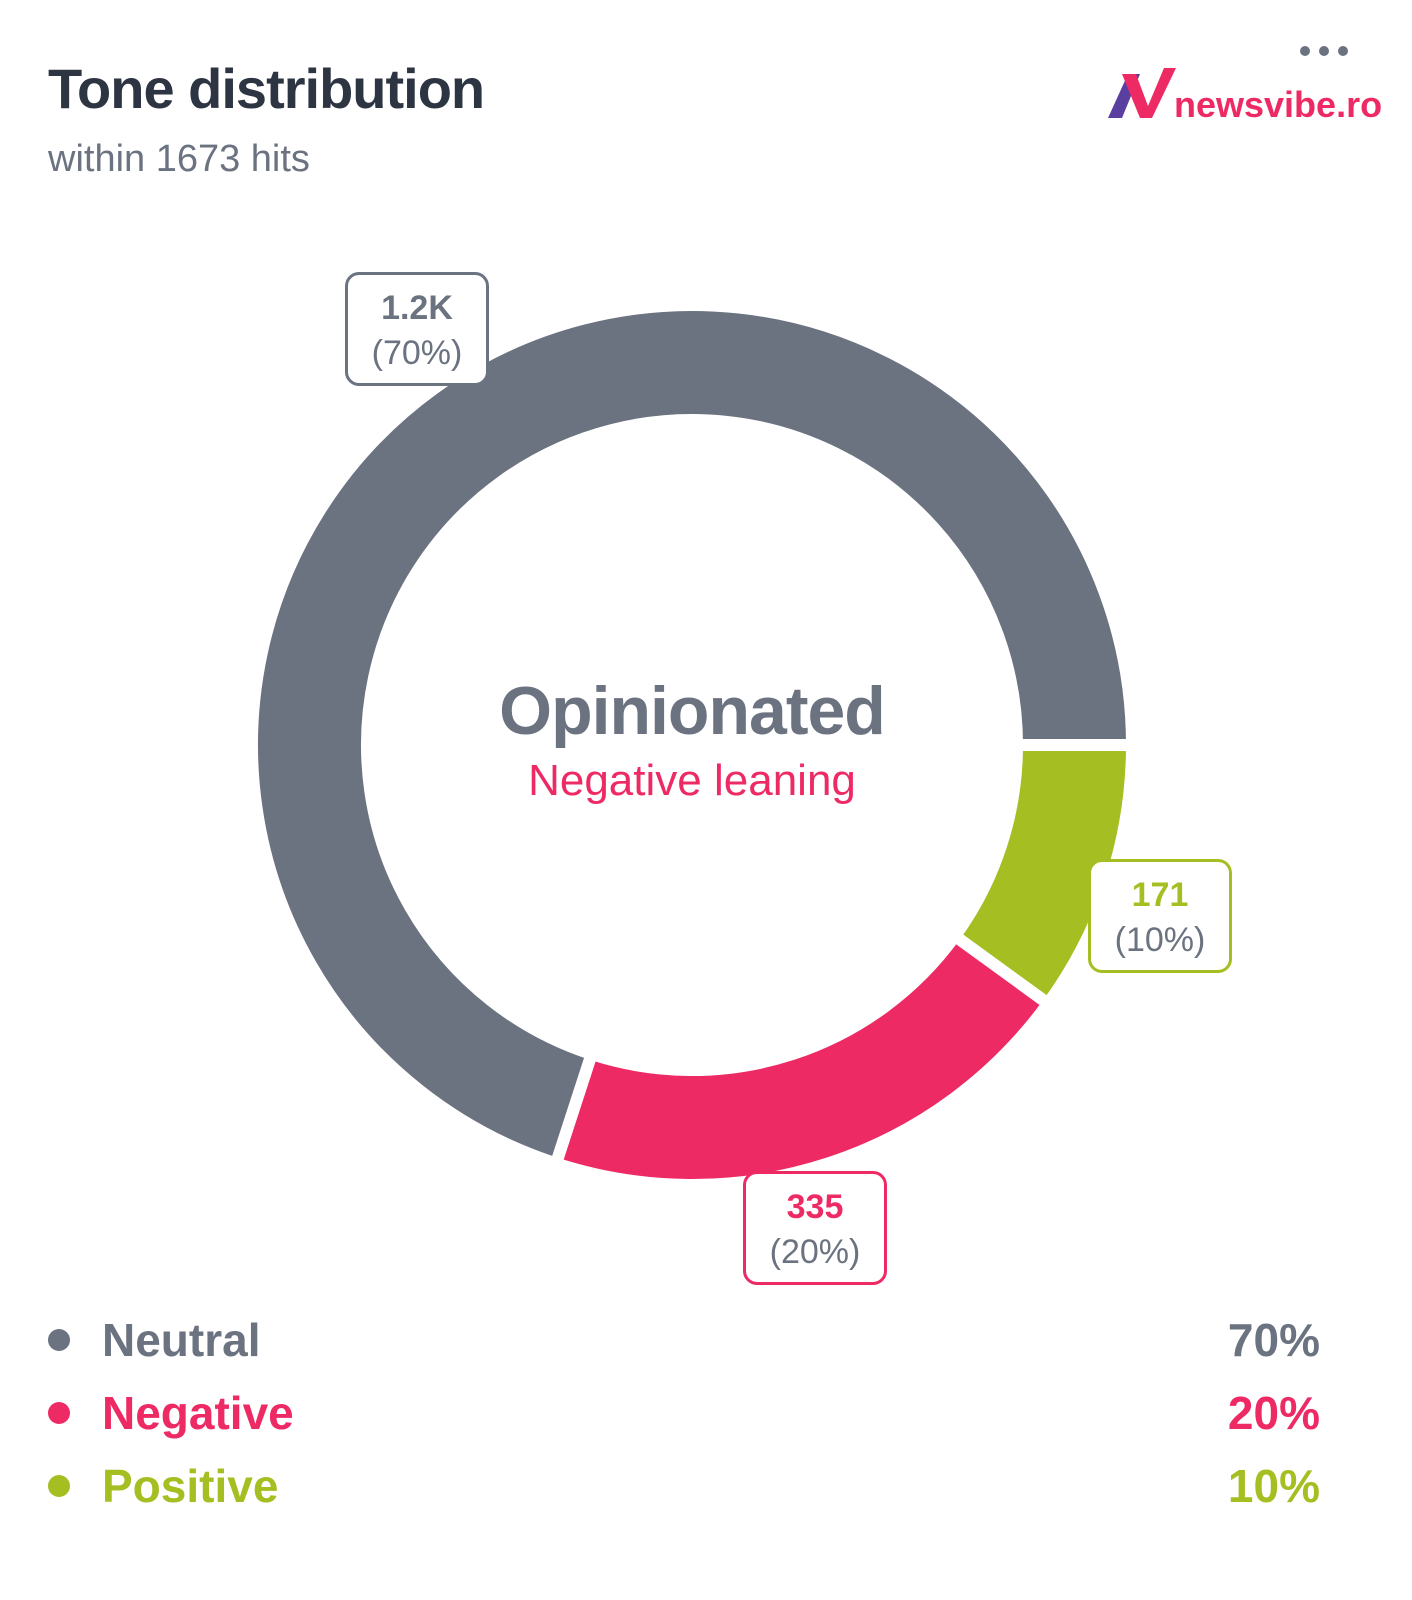  I want to click on legend-item-neutral: Neutral 70%, so click(684, 1340).